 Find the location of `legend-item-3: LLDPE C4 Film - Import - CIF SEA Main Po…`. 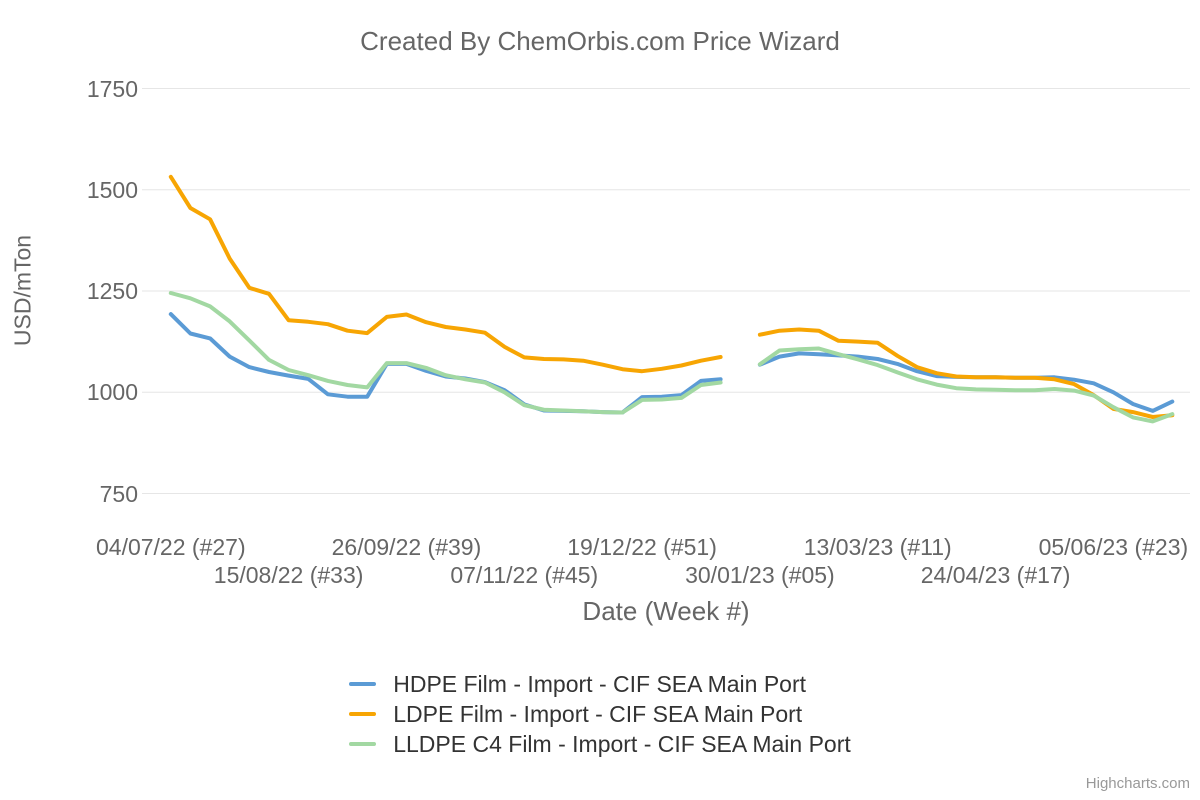

legend-item-3: LLDPE C4 Film - Import - CIF SEA Main Po… is located at coordinates (600, 744).